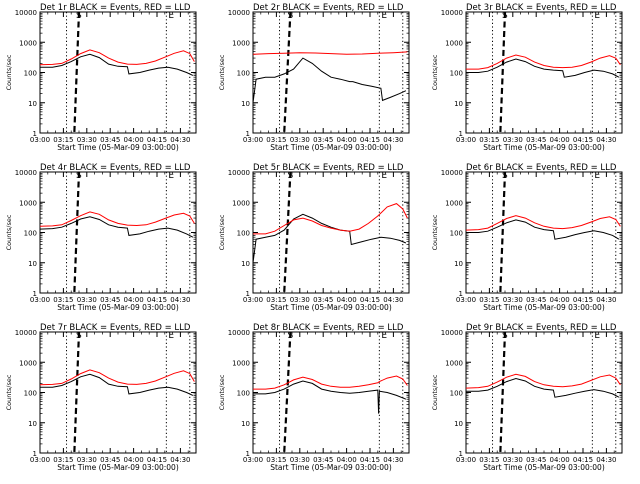 This screenshot has height=484, width=640. I want to click on panel-title: Det 5r BLACK = Events, RED = LLD, so click(328, 168).